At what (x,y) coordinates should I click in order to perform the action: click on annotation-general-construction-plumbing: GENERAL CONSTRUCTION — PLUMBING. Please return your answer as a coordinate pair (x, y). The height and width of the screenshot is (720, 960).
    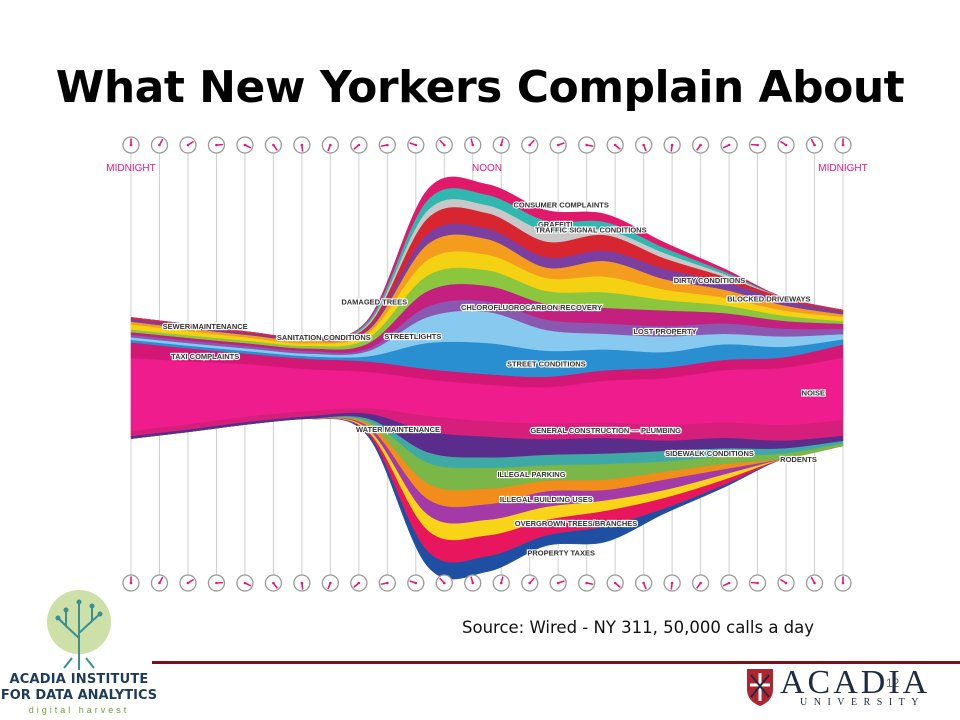
    Looking at the image, I should click on (605, 430).